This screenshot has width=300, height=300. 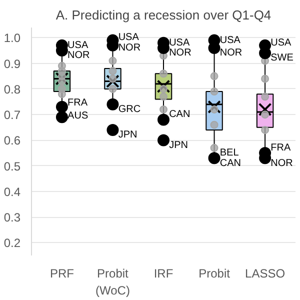 What do you see at coordinates (282, 58) in the screenshot?
I see `annotation: SWE` at bounding box center [282, 58].